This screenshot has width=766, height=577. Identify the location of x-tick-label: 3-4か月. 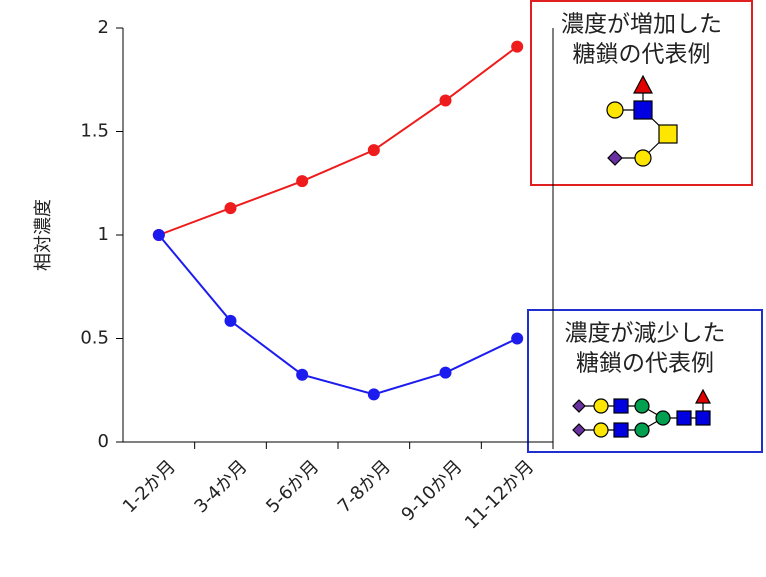
(220, 486).